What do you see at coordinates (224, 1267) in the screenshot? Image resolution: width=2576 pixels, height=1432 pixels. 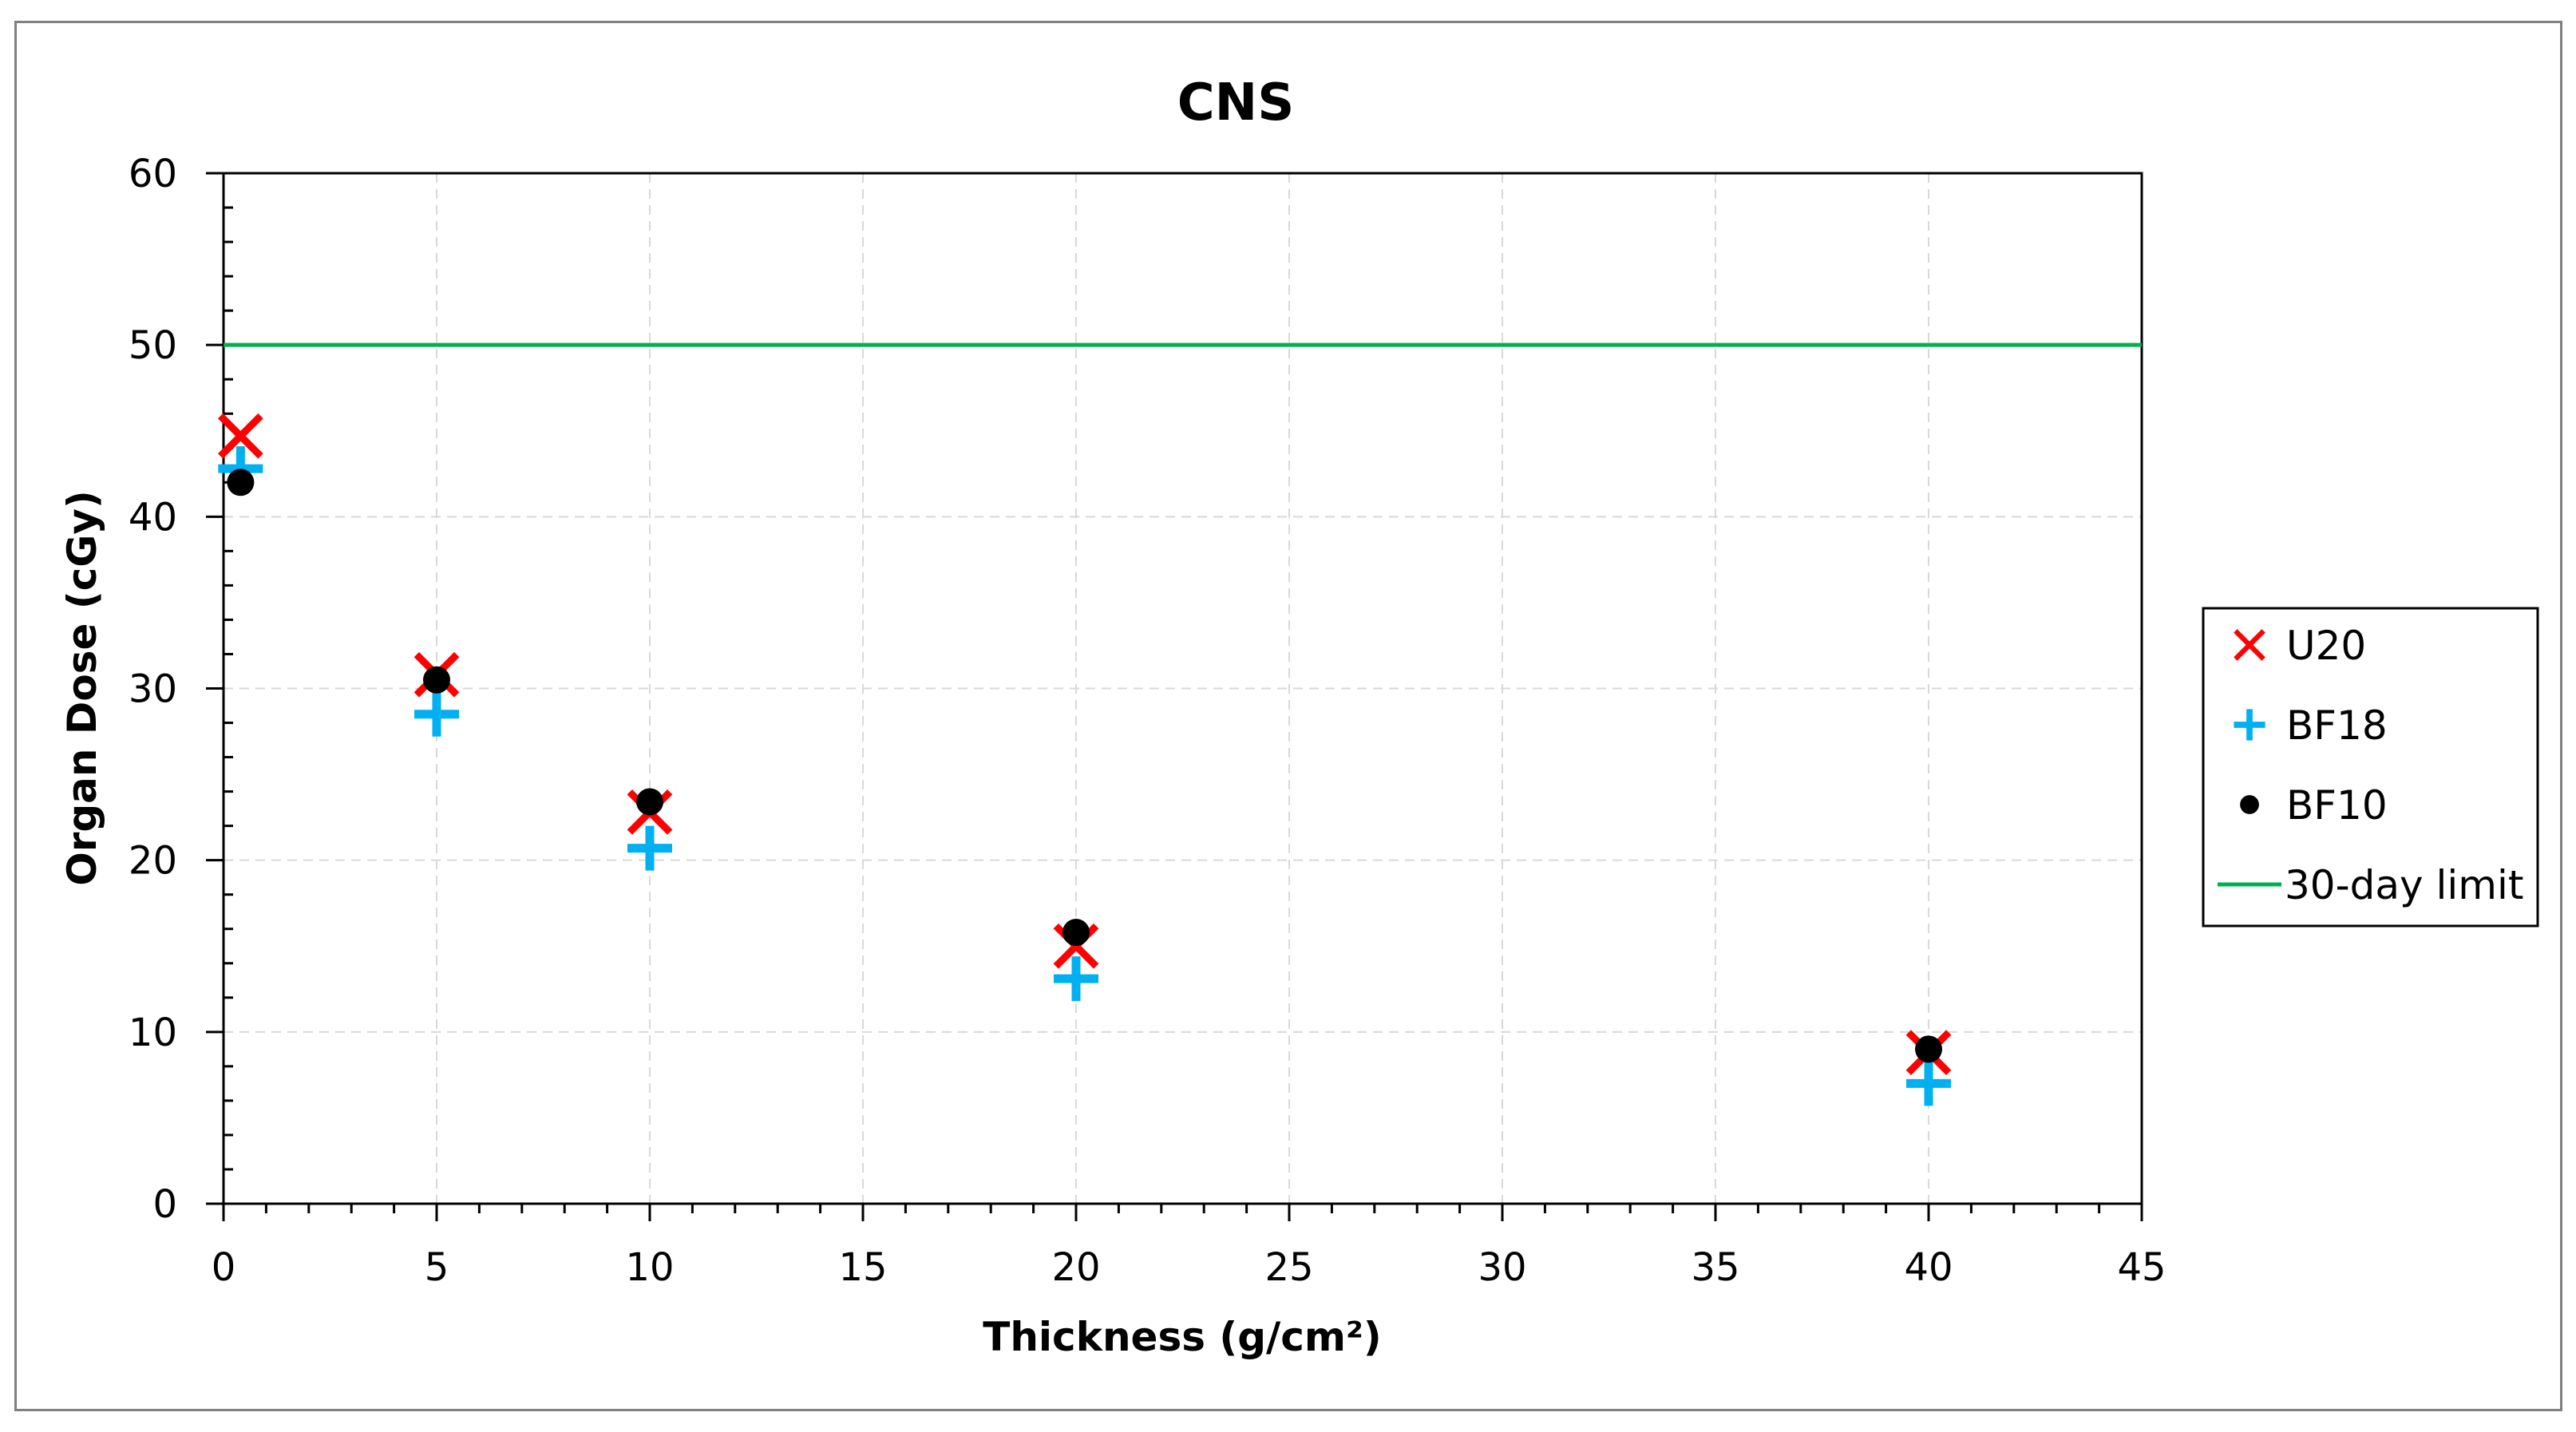 I see `x-tick-label: 0` at bounding box center [224, 1267].